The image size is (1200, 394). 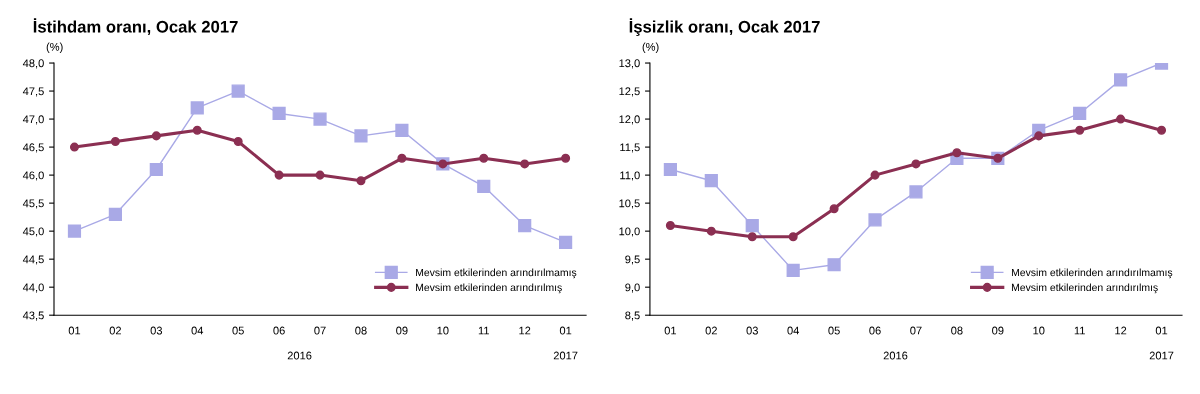 I want to click on y-tick-label: 8,5, so click(x=632, y=316).